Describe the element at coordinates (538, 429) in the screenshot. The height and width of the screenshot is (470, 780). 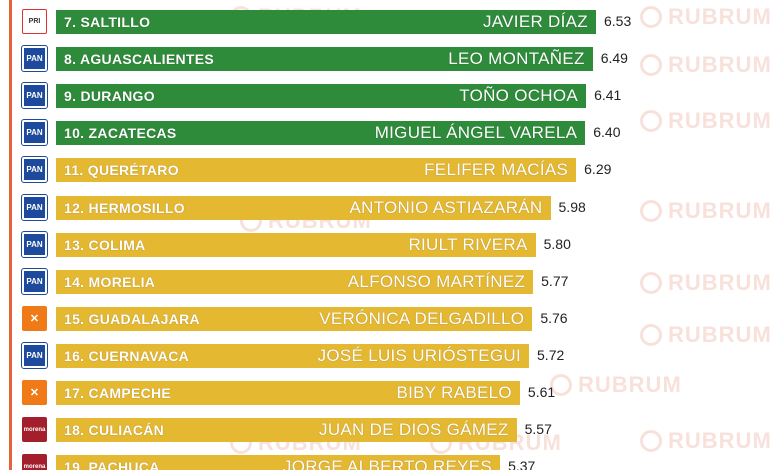
I see `value-label: 5.57` at that location.